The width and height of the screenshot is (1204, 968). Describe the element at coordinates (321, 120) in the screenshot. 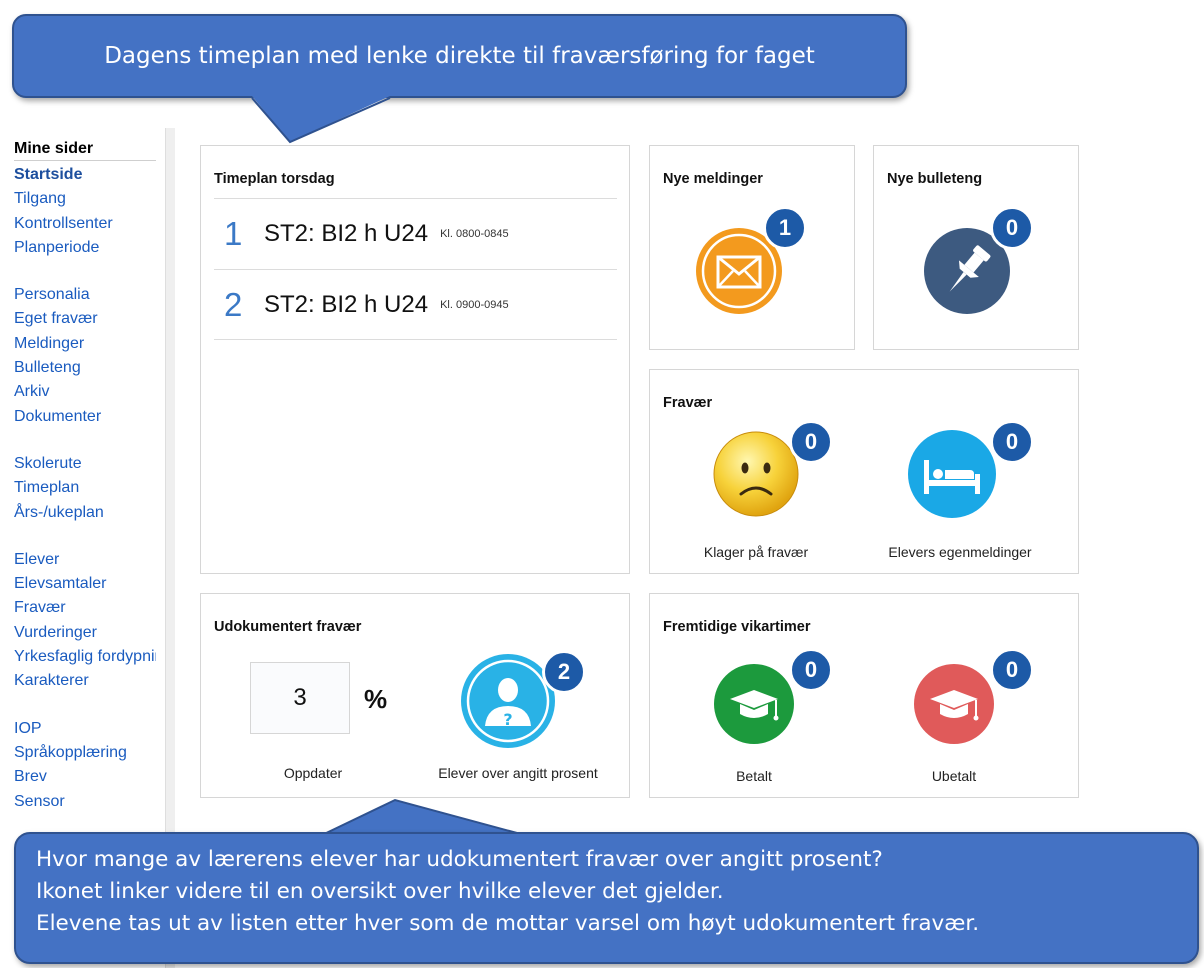

I see `callout-top-tail` at that location.